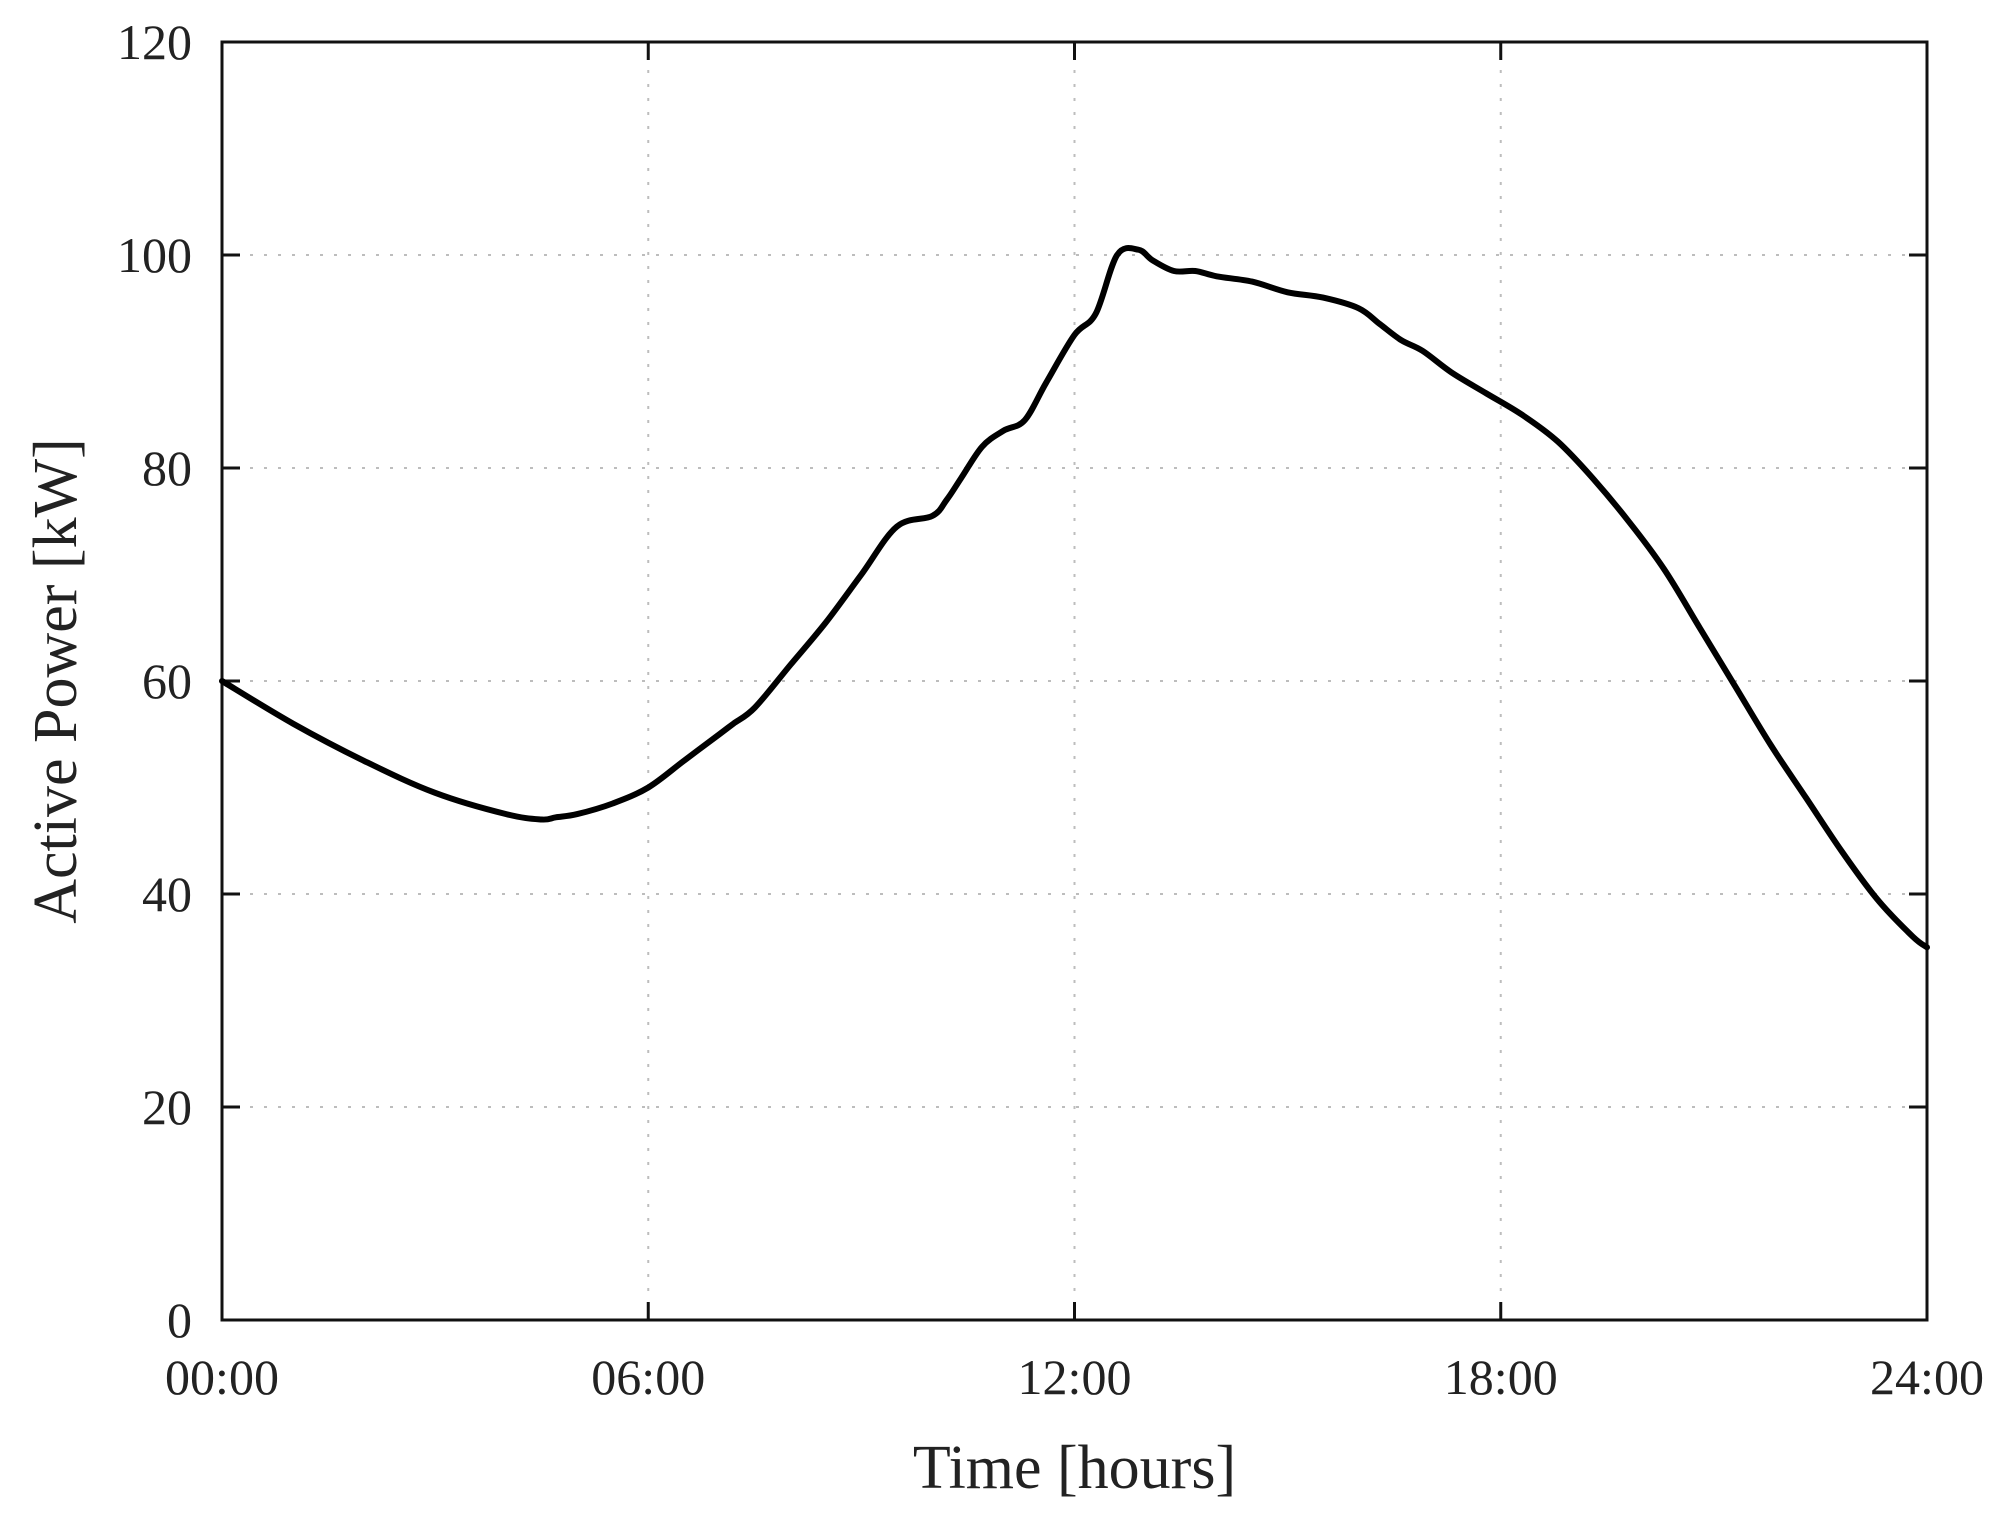 Image resolution: width=1995 pixels, height=1514 pixels. I want to click on y-tick-label: 80, so click(167, 468).